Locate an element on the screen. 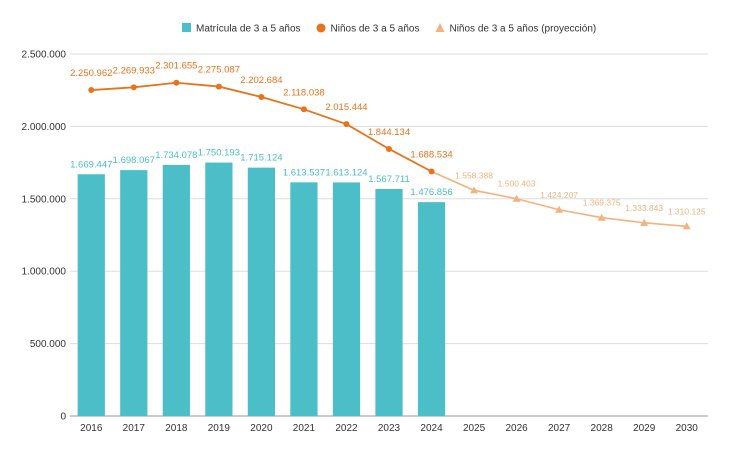 The image size is (730, 454). data-label-bar: 1.715.124 is located at coordinates (261, 158).